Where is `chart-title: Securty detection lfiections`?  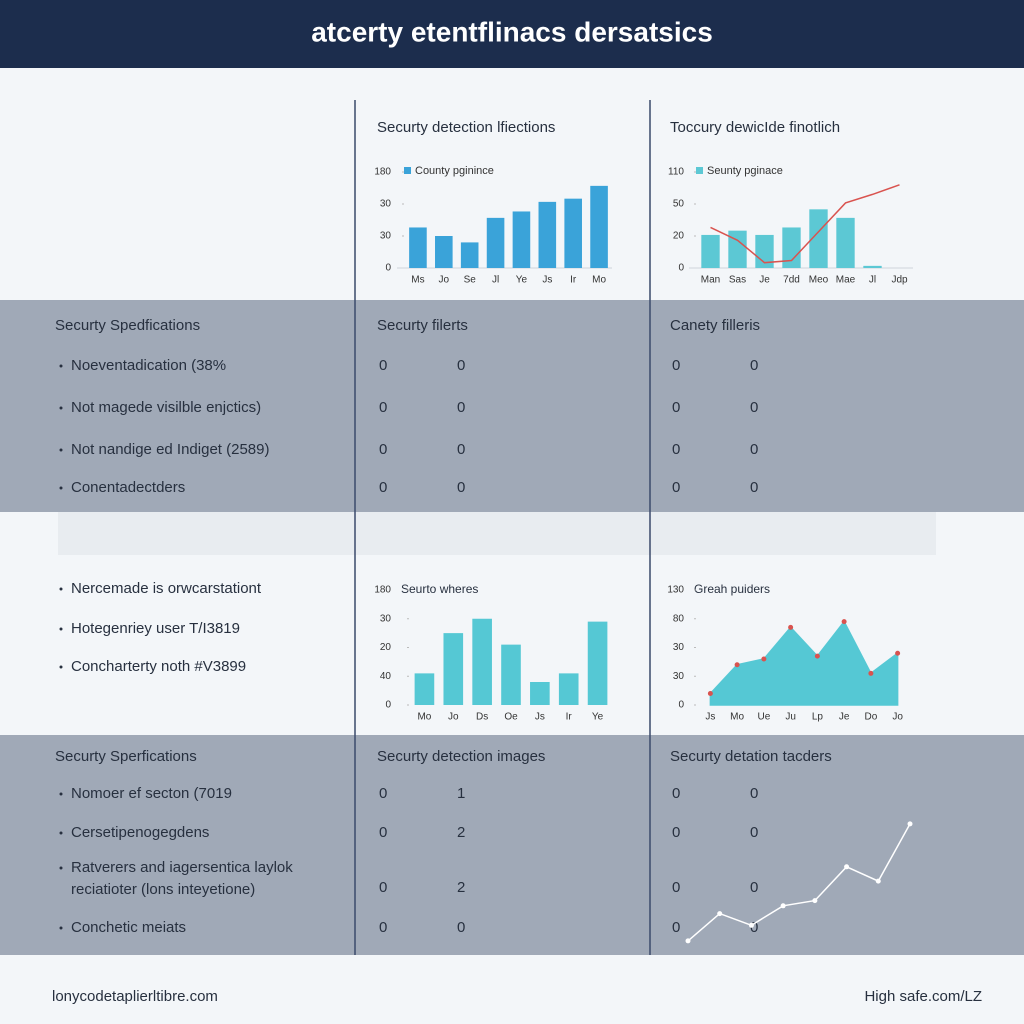
chart-title: Securty detection lfiections is located at coordinates (466, 127).